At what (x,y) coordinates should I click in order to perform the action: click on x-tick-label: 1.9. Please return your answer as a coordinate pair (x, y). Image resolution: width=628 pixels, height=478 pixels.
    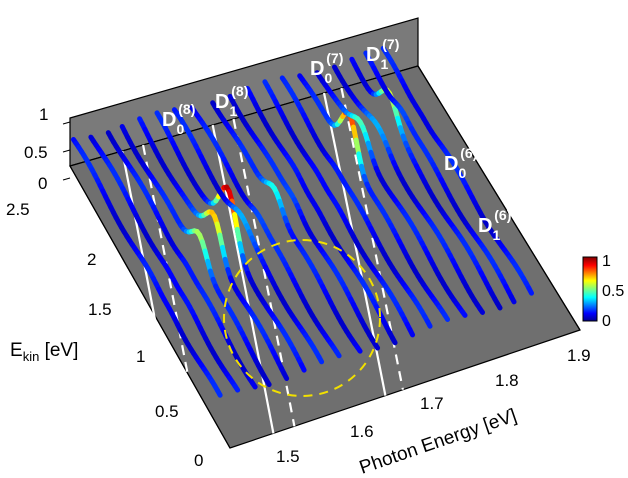
    Looking at the image, I should click on (579, 355).